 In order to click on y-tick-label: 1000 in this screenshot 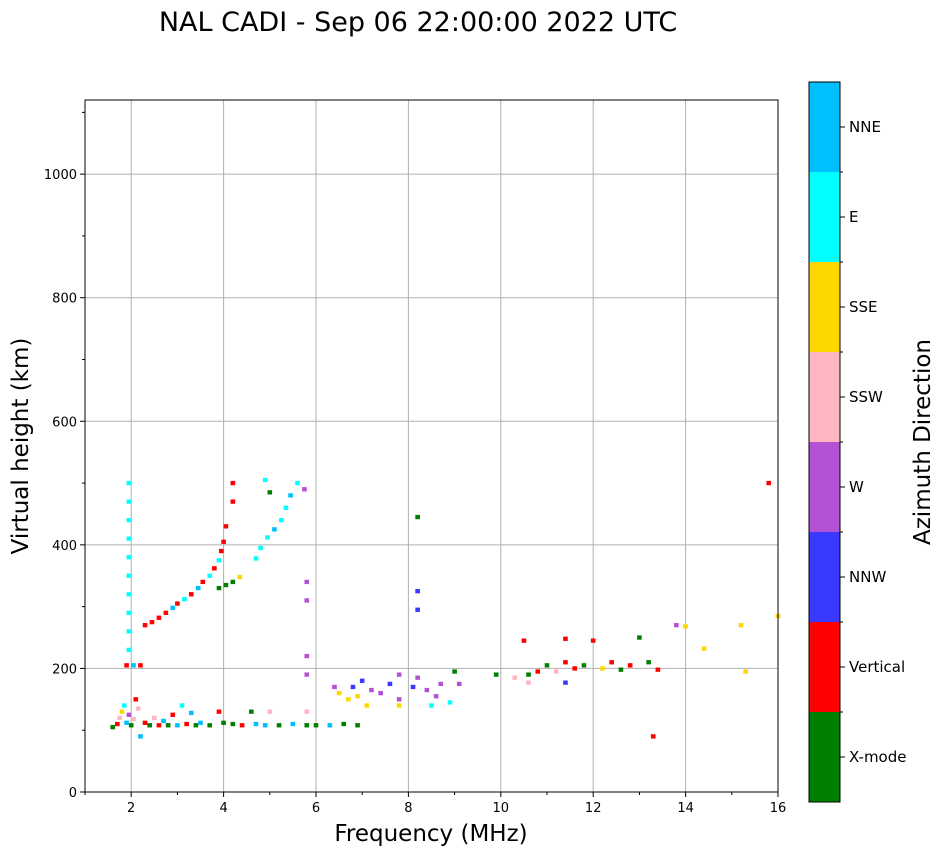, I will do `click(60, 175)`.